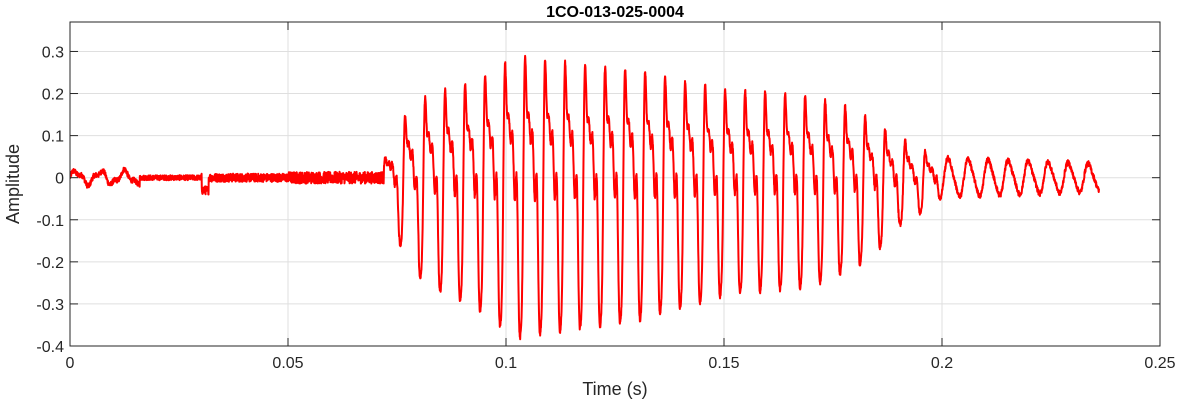  I want to click on x-axis-label: Time (s), so click(614, 389).